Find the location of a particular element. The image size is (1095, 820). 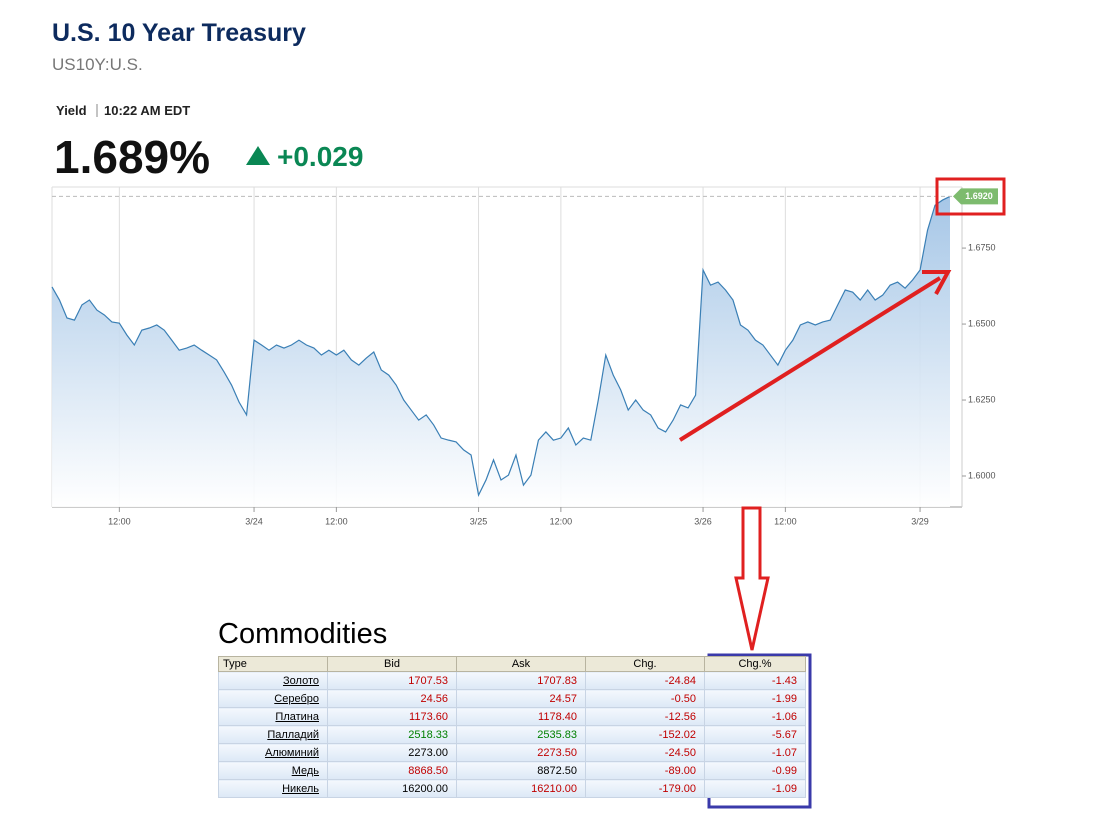

x-tick-label: 3/24 is located at coordinates (254, 521).